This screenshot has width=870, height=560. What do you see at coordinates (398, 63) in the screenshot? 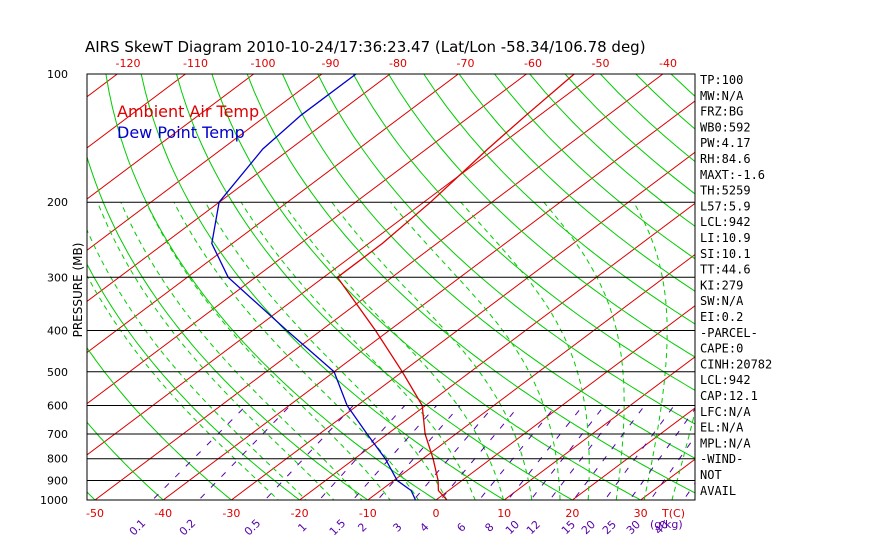
I see `top-temp-label: -80` at bounding box center [398, 63].